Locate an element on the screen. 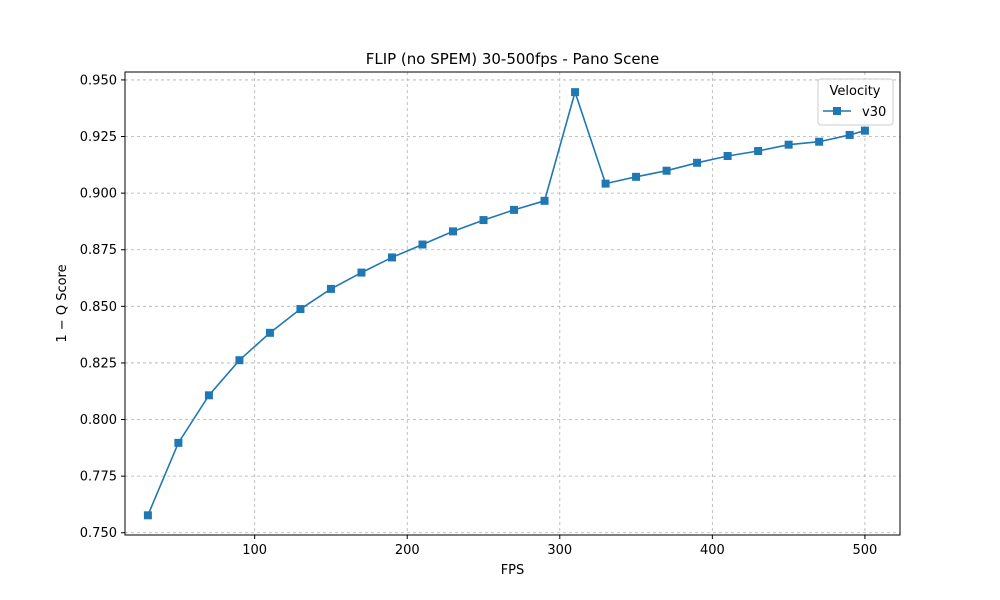 This screenshot has height=600, width=1000. y-tick-label: 0.925 is located at coordinates (98, 137).